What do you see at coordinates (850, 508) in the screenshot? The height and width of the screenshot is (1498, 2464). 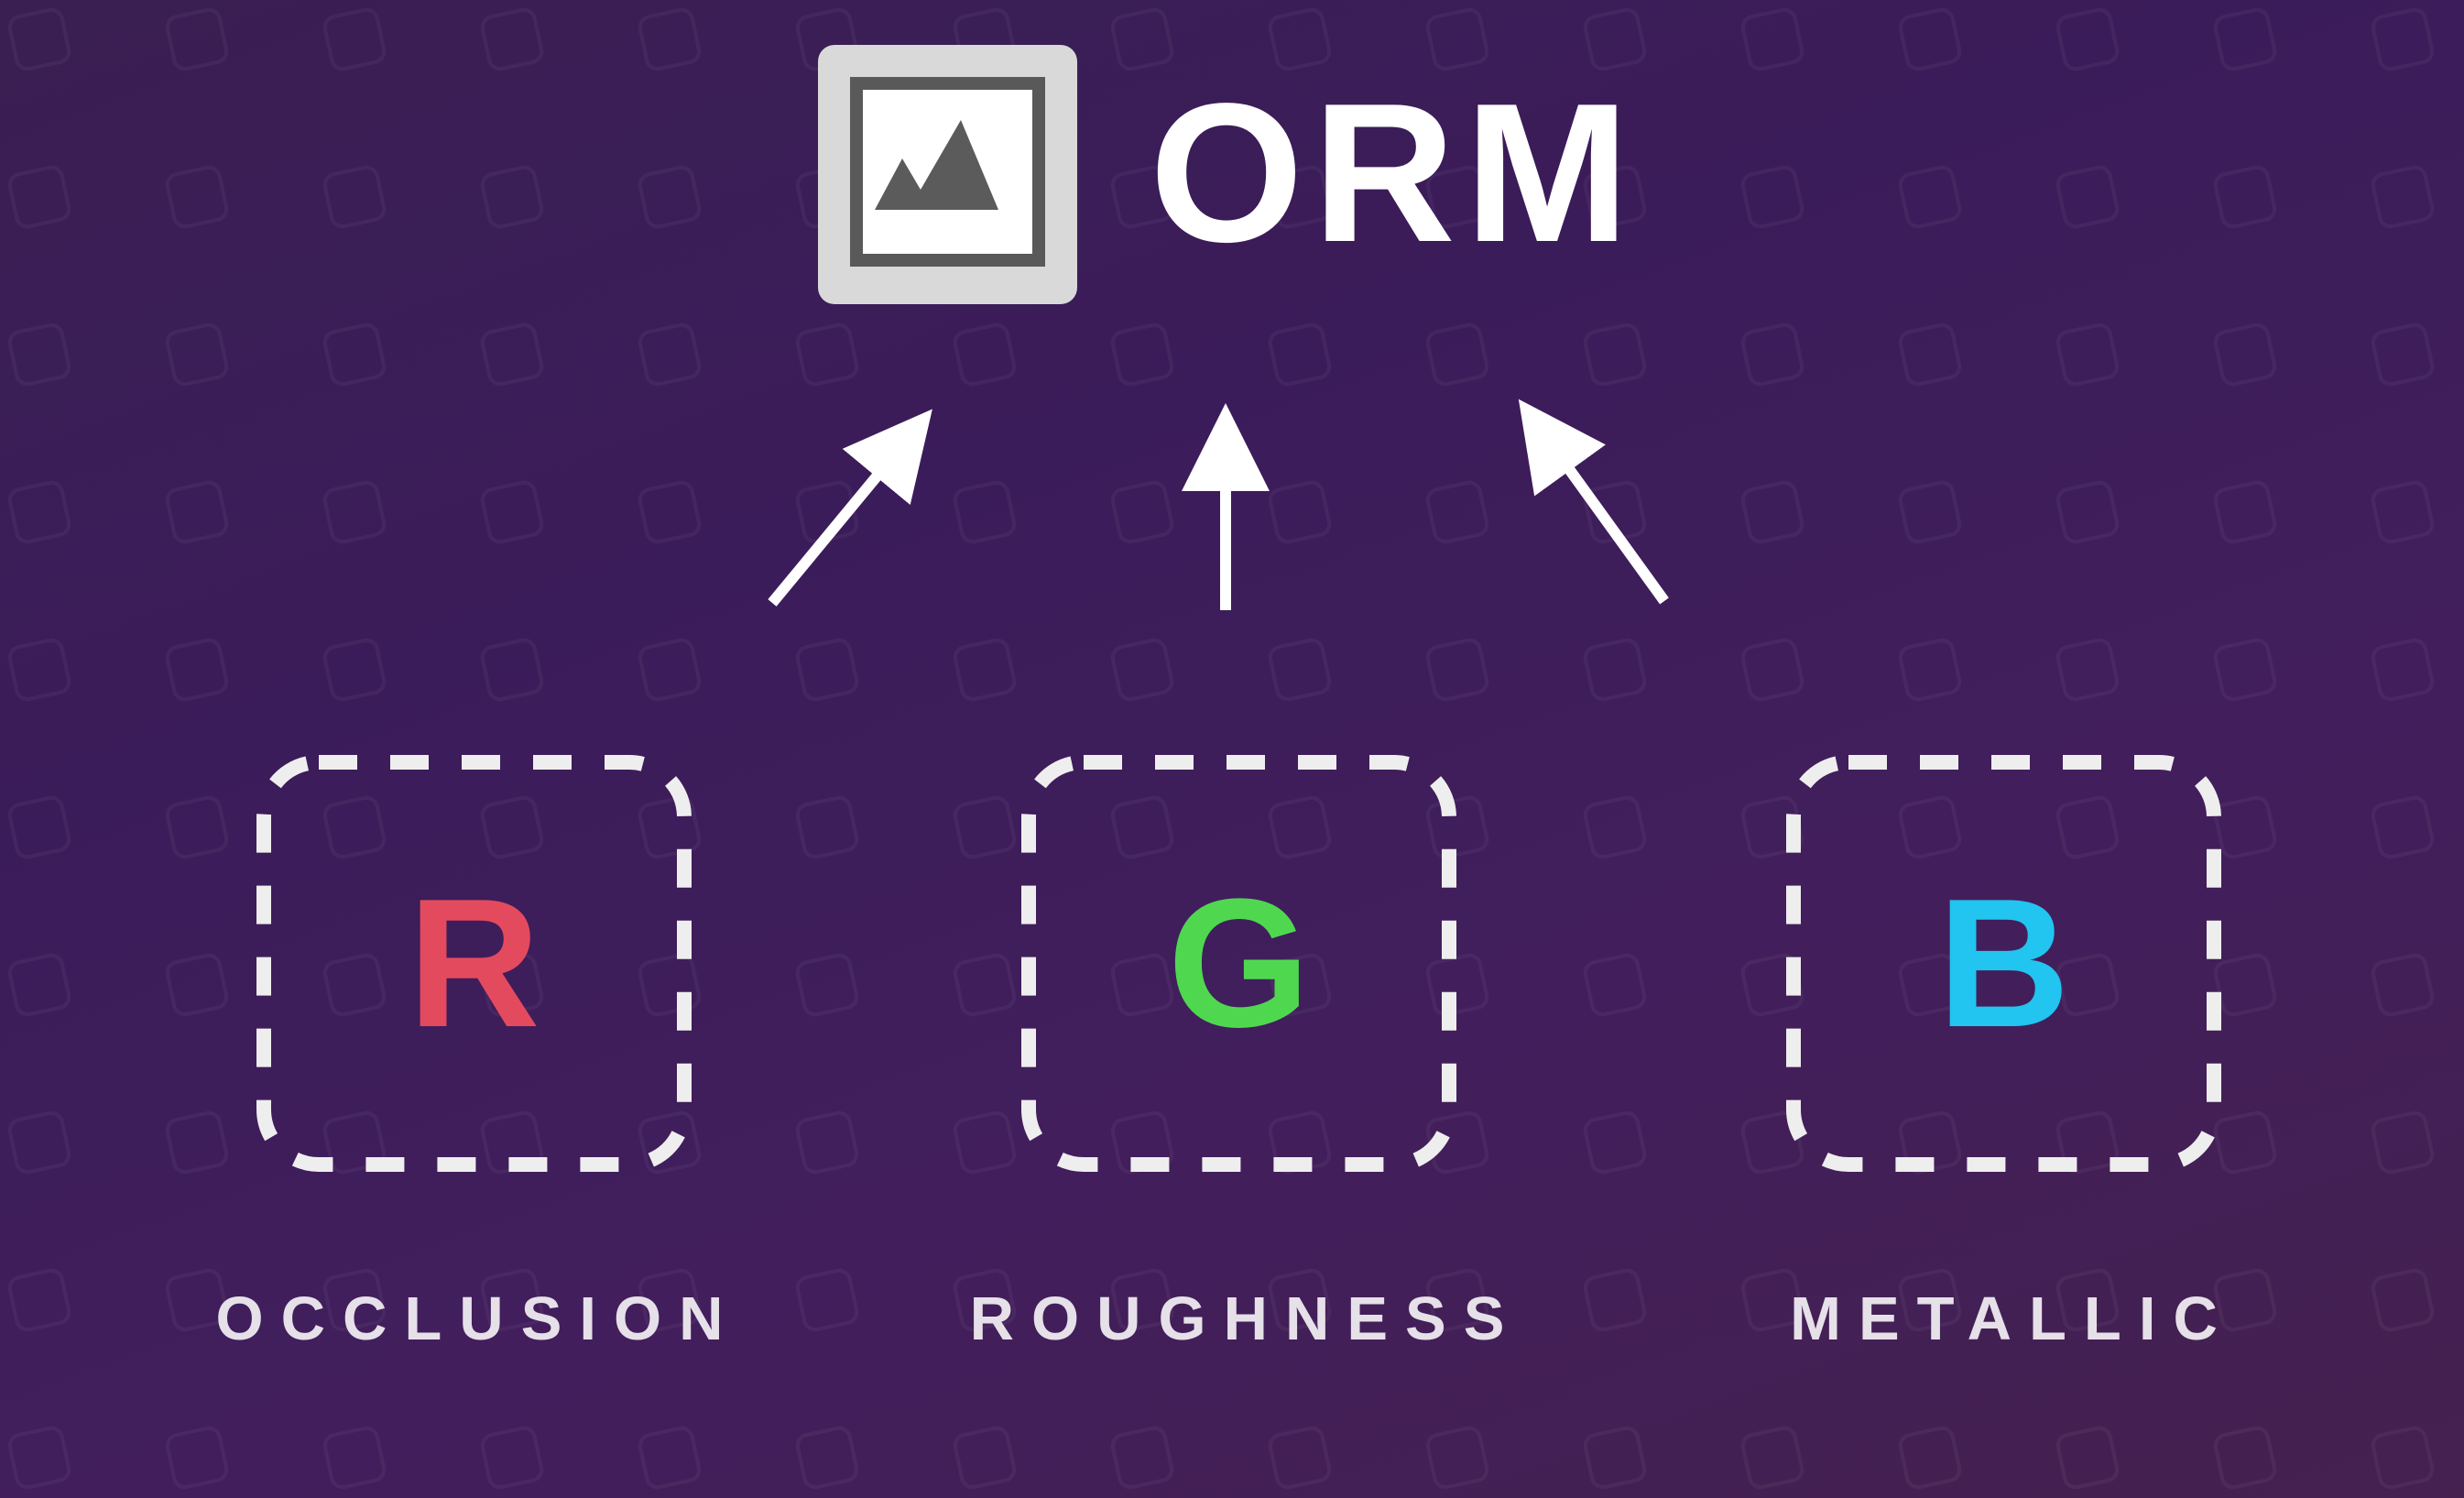 I see `arrow-left` at bounding box center [850, 508].